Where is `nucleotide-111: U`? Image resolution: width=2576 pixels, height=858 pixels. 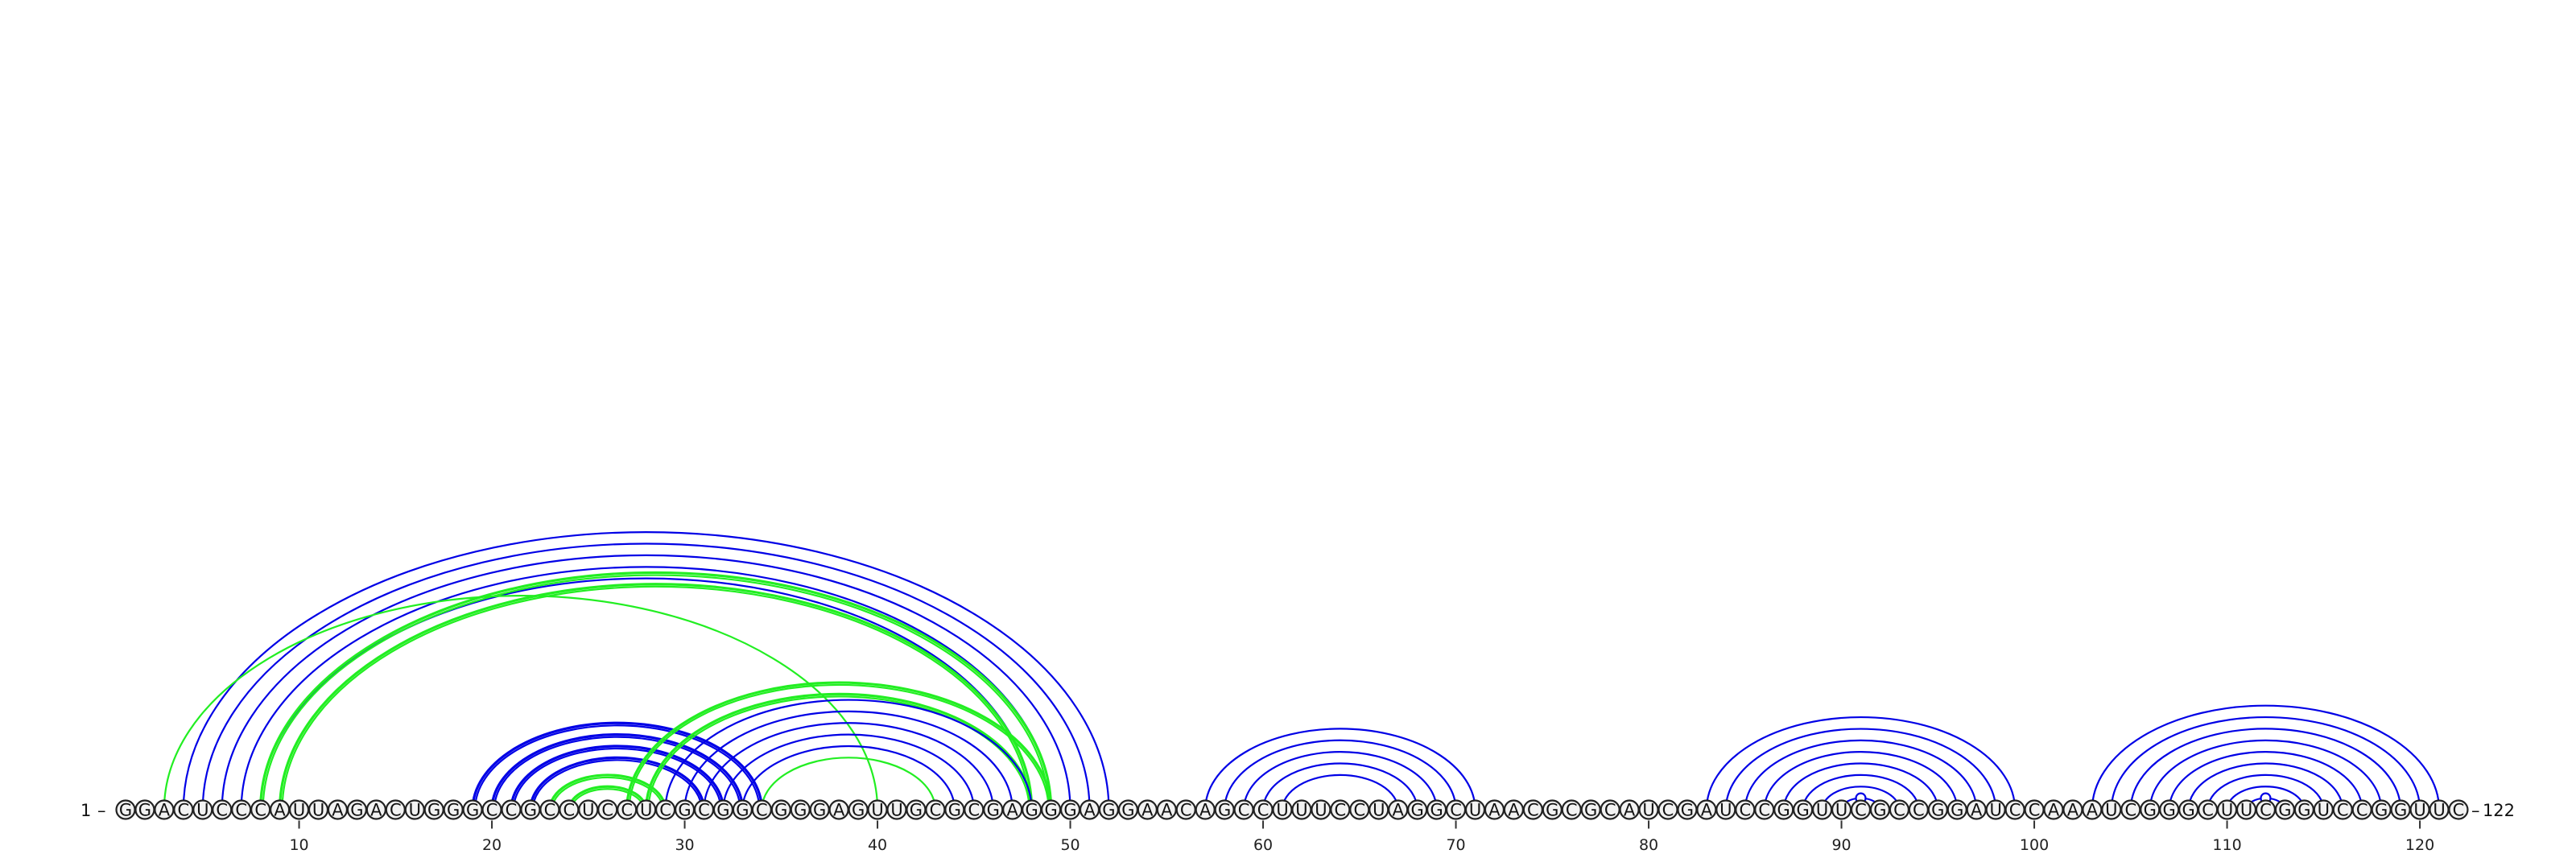 nucleotide-111: U is located at coordinates (2246, 809).